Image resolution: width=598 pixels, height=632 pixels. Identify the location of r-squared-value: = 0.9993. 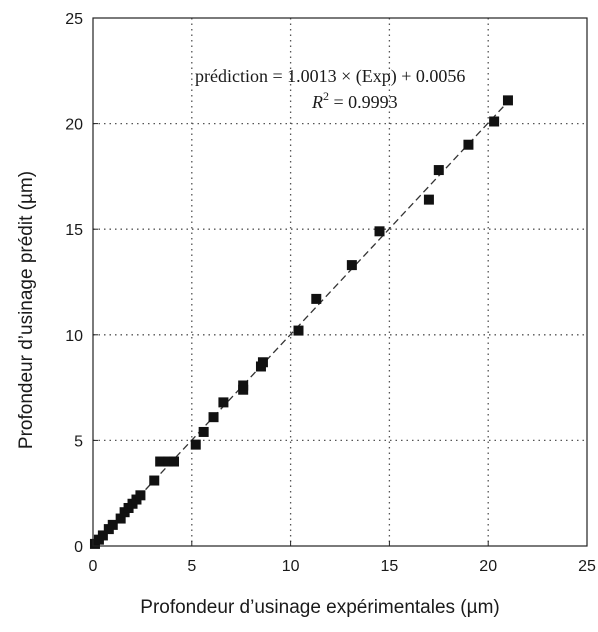
(363, 102).